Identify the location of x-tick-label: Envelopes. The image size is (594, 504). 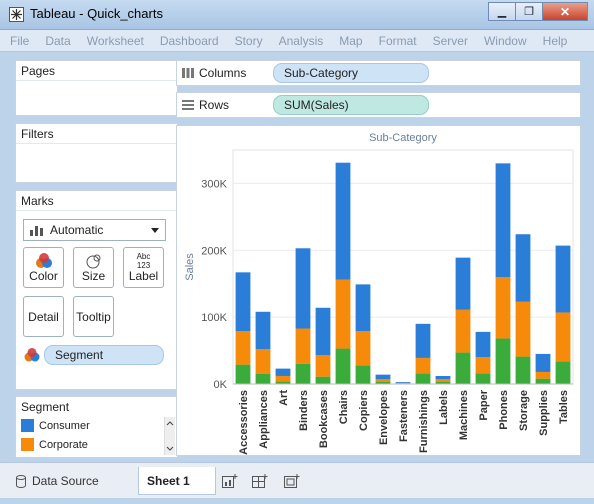
(384, 417).